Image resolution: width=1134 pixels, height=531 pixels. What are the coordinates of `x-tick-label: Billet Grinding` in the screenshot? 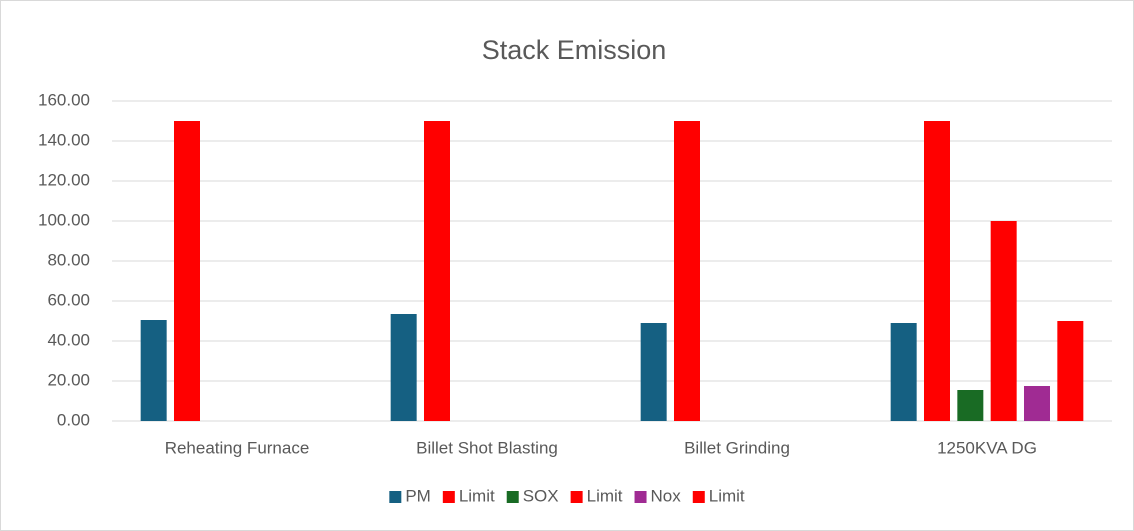 It's located at (737, 447).